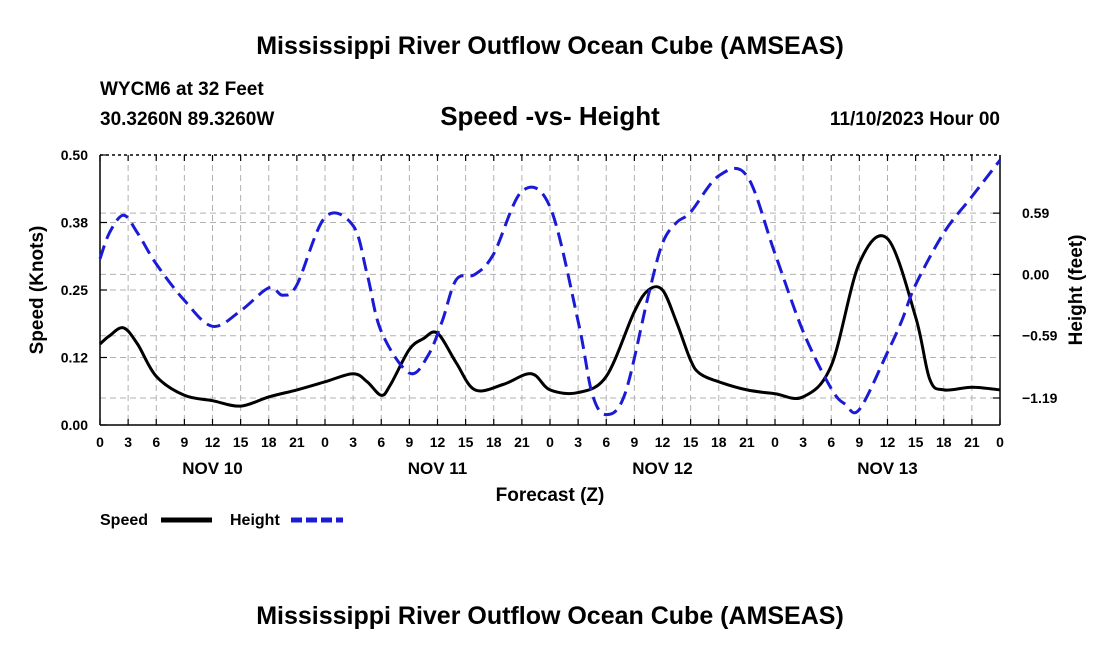 Image resolution: width=1100 pixels, height=650 pixels. Describe the element at coordinates (1076, 290) in the screenshot. I see `y2-axis-label: Height (feet)` at that location.